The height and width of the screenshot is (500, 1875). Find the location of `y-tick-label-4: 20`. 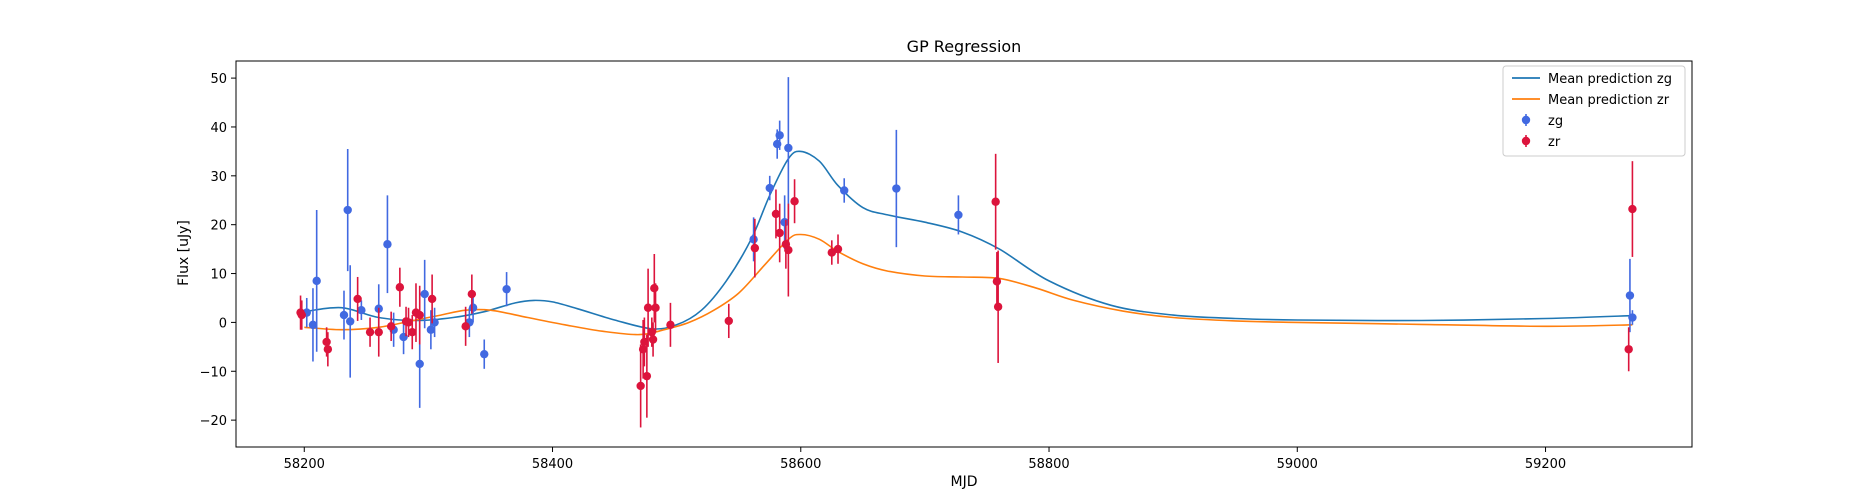

y-tick-label-4: 20 is located at coordinates (218, 226).